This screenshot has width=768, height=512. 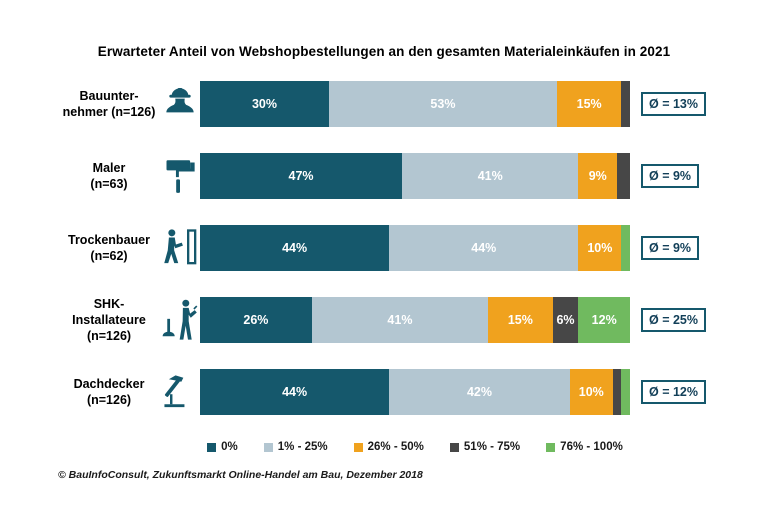 I want to click on average-badge: Ø = 13%, so click(x=673, y=104).